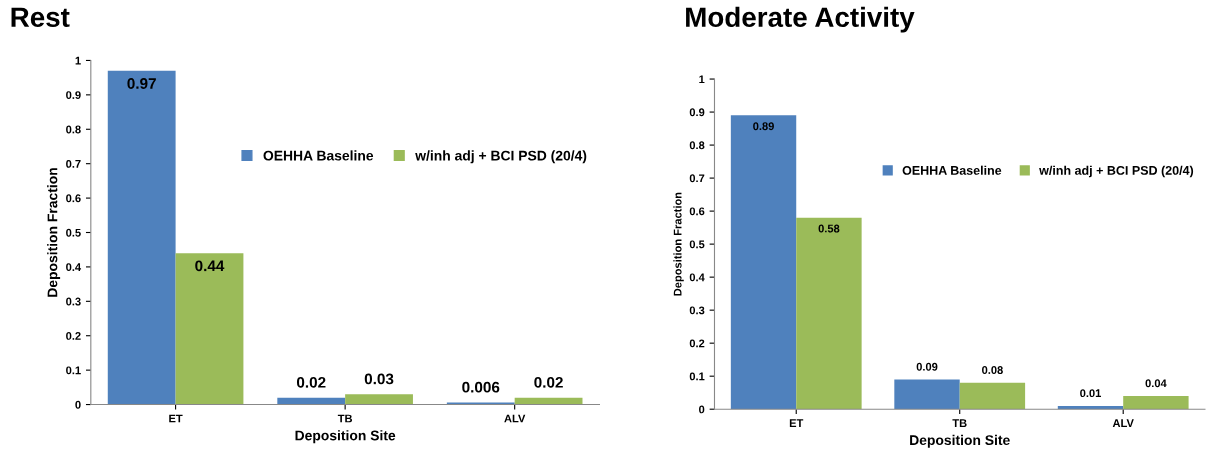 This screenshot has height=465, width=1211. Describe the element at coordinates (379, 379) in the screenshot. I see `data-label: 0.03` at that location.